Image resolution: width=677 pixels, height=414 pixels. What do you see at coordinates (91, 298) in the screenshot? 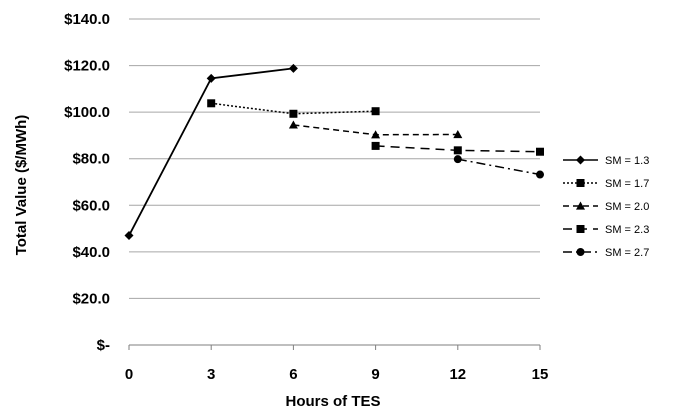
I see `y-tick-label: $20.0` at bounding box center [91, 298].